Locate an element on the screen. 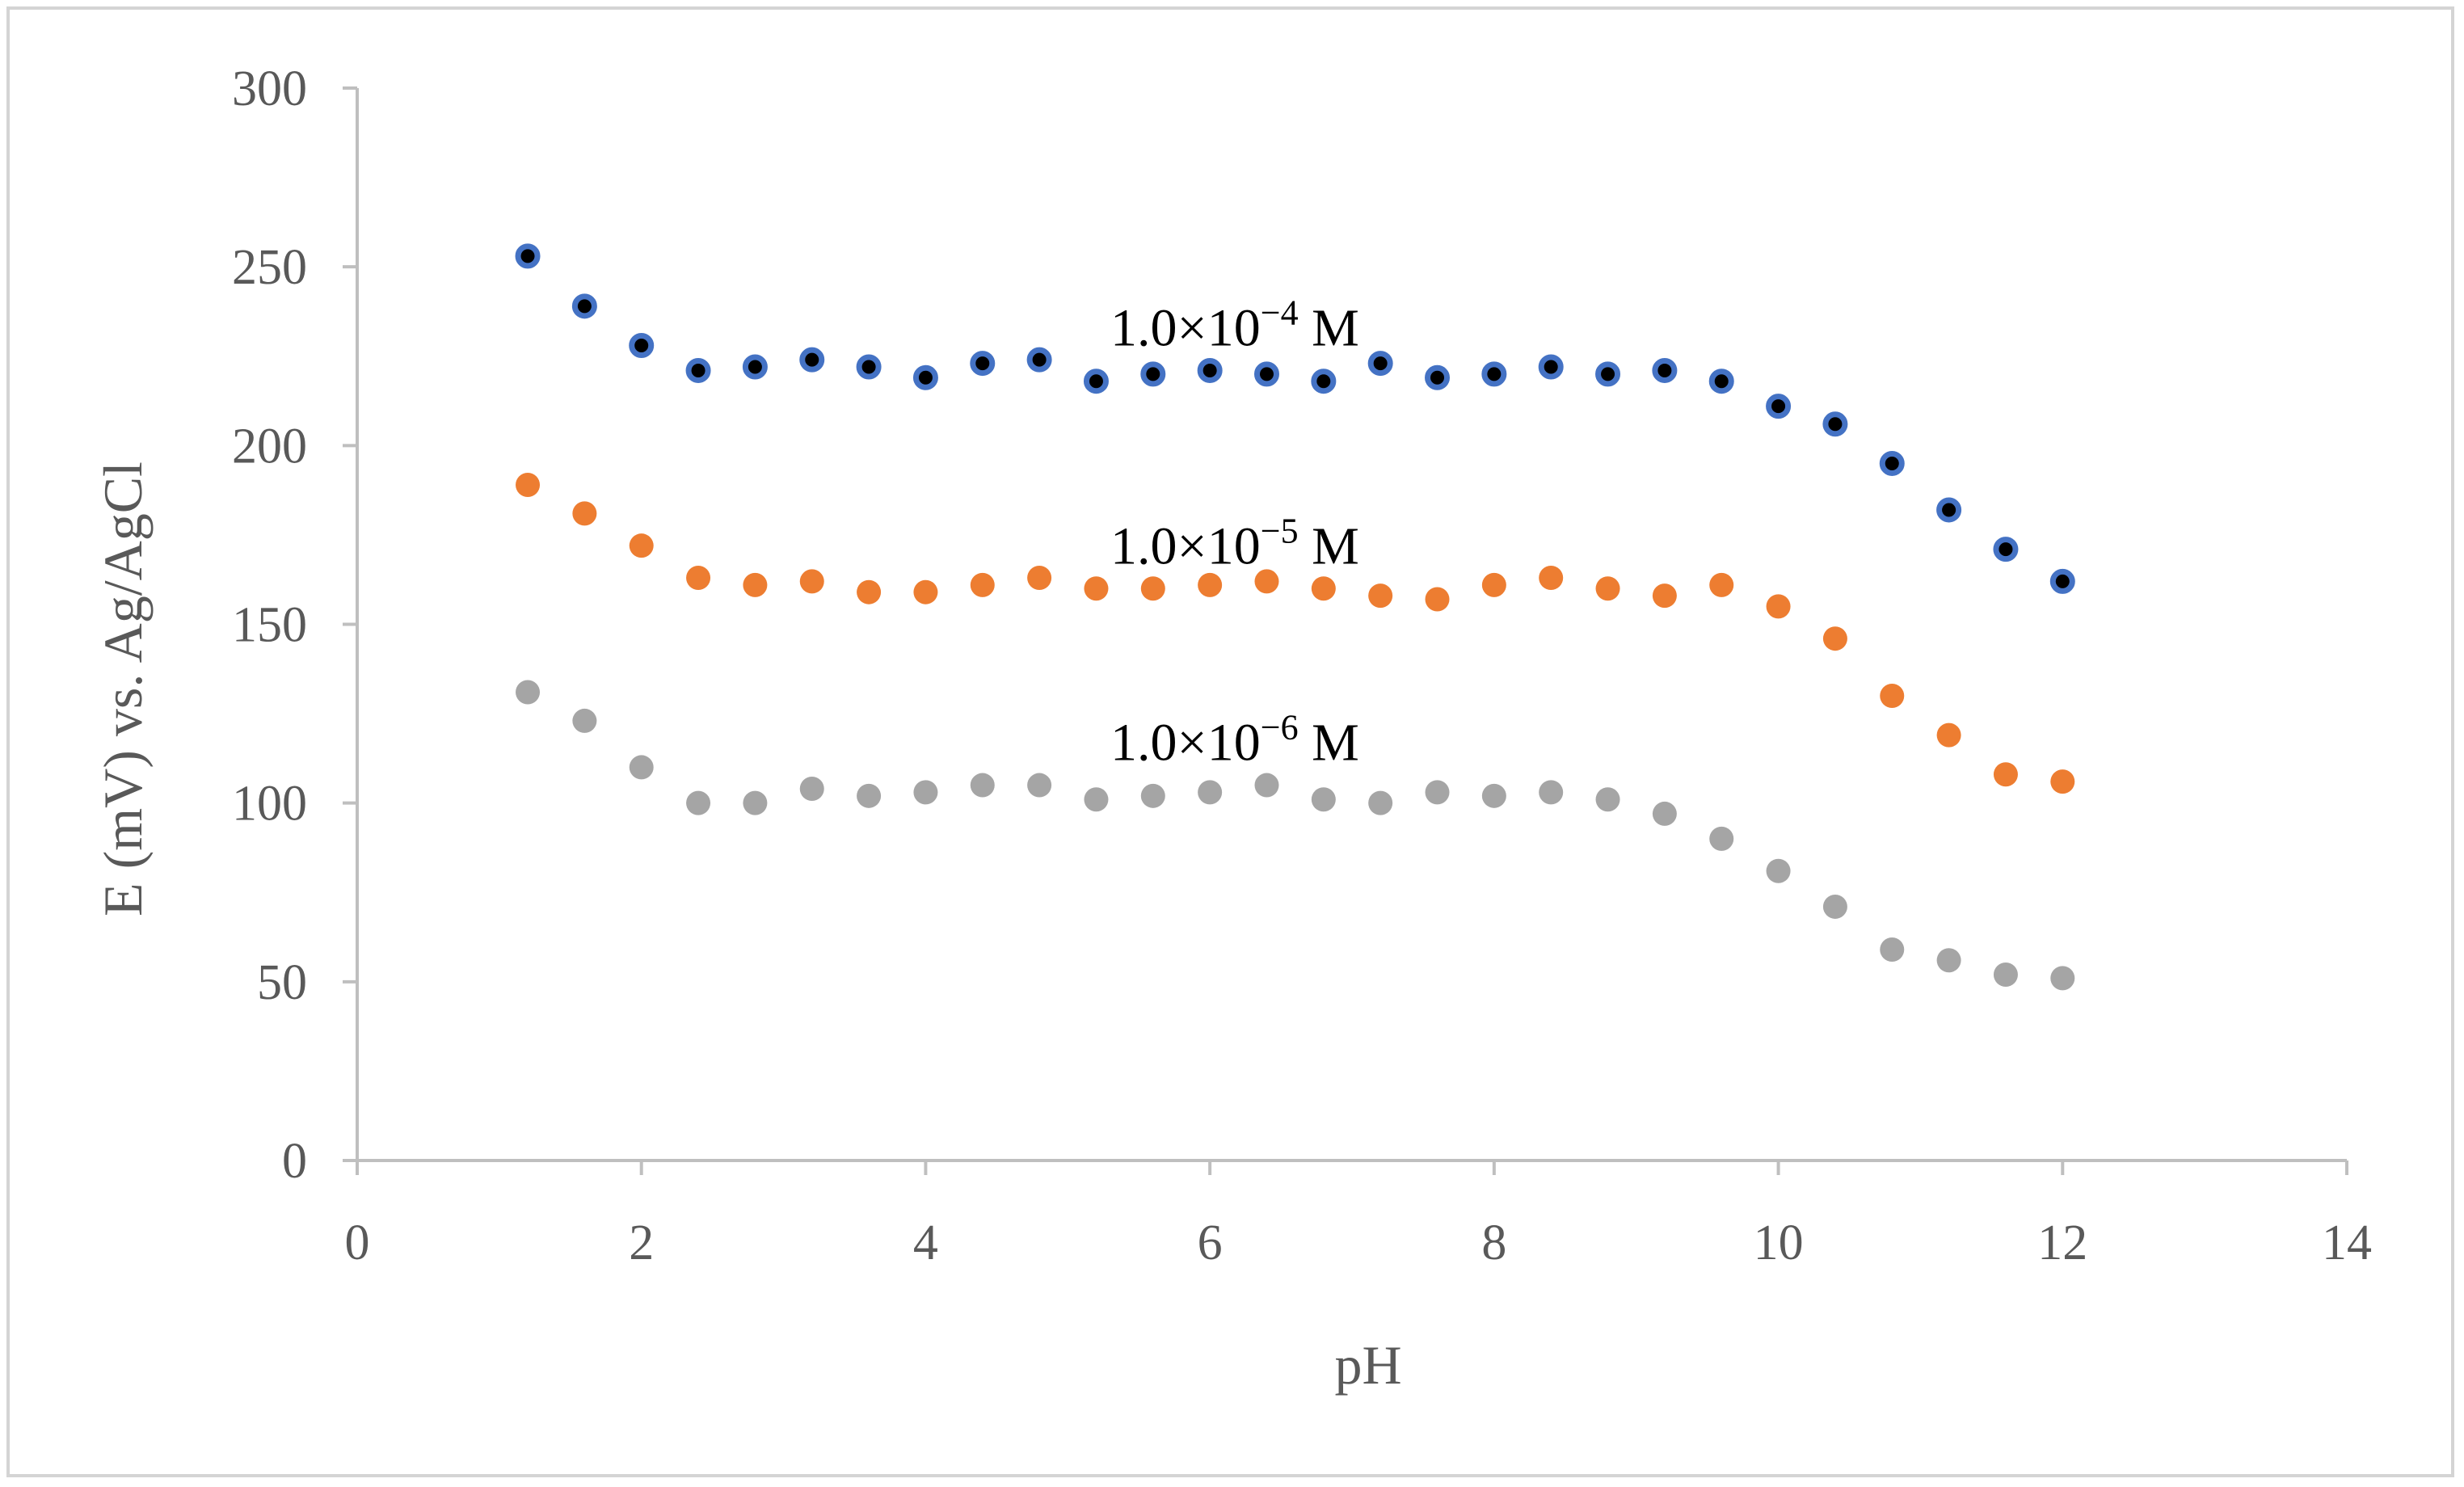 This screenshot has height=1487, width=2464. series-label-1: 1.0×10−4 M is located at coordinates (1234, 325).